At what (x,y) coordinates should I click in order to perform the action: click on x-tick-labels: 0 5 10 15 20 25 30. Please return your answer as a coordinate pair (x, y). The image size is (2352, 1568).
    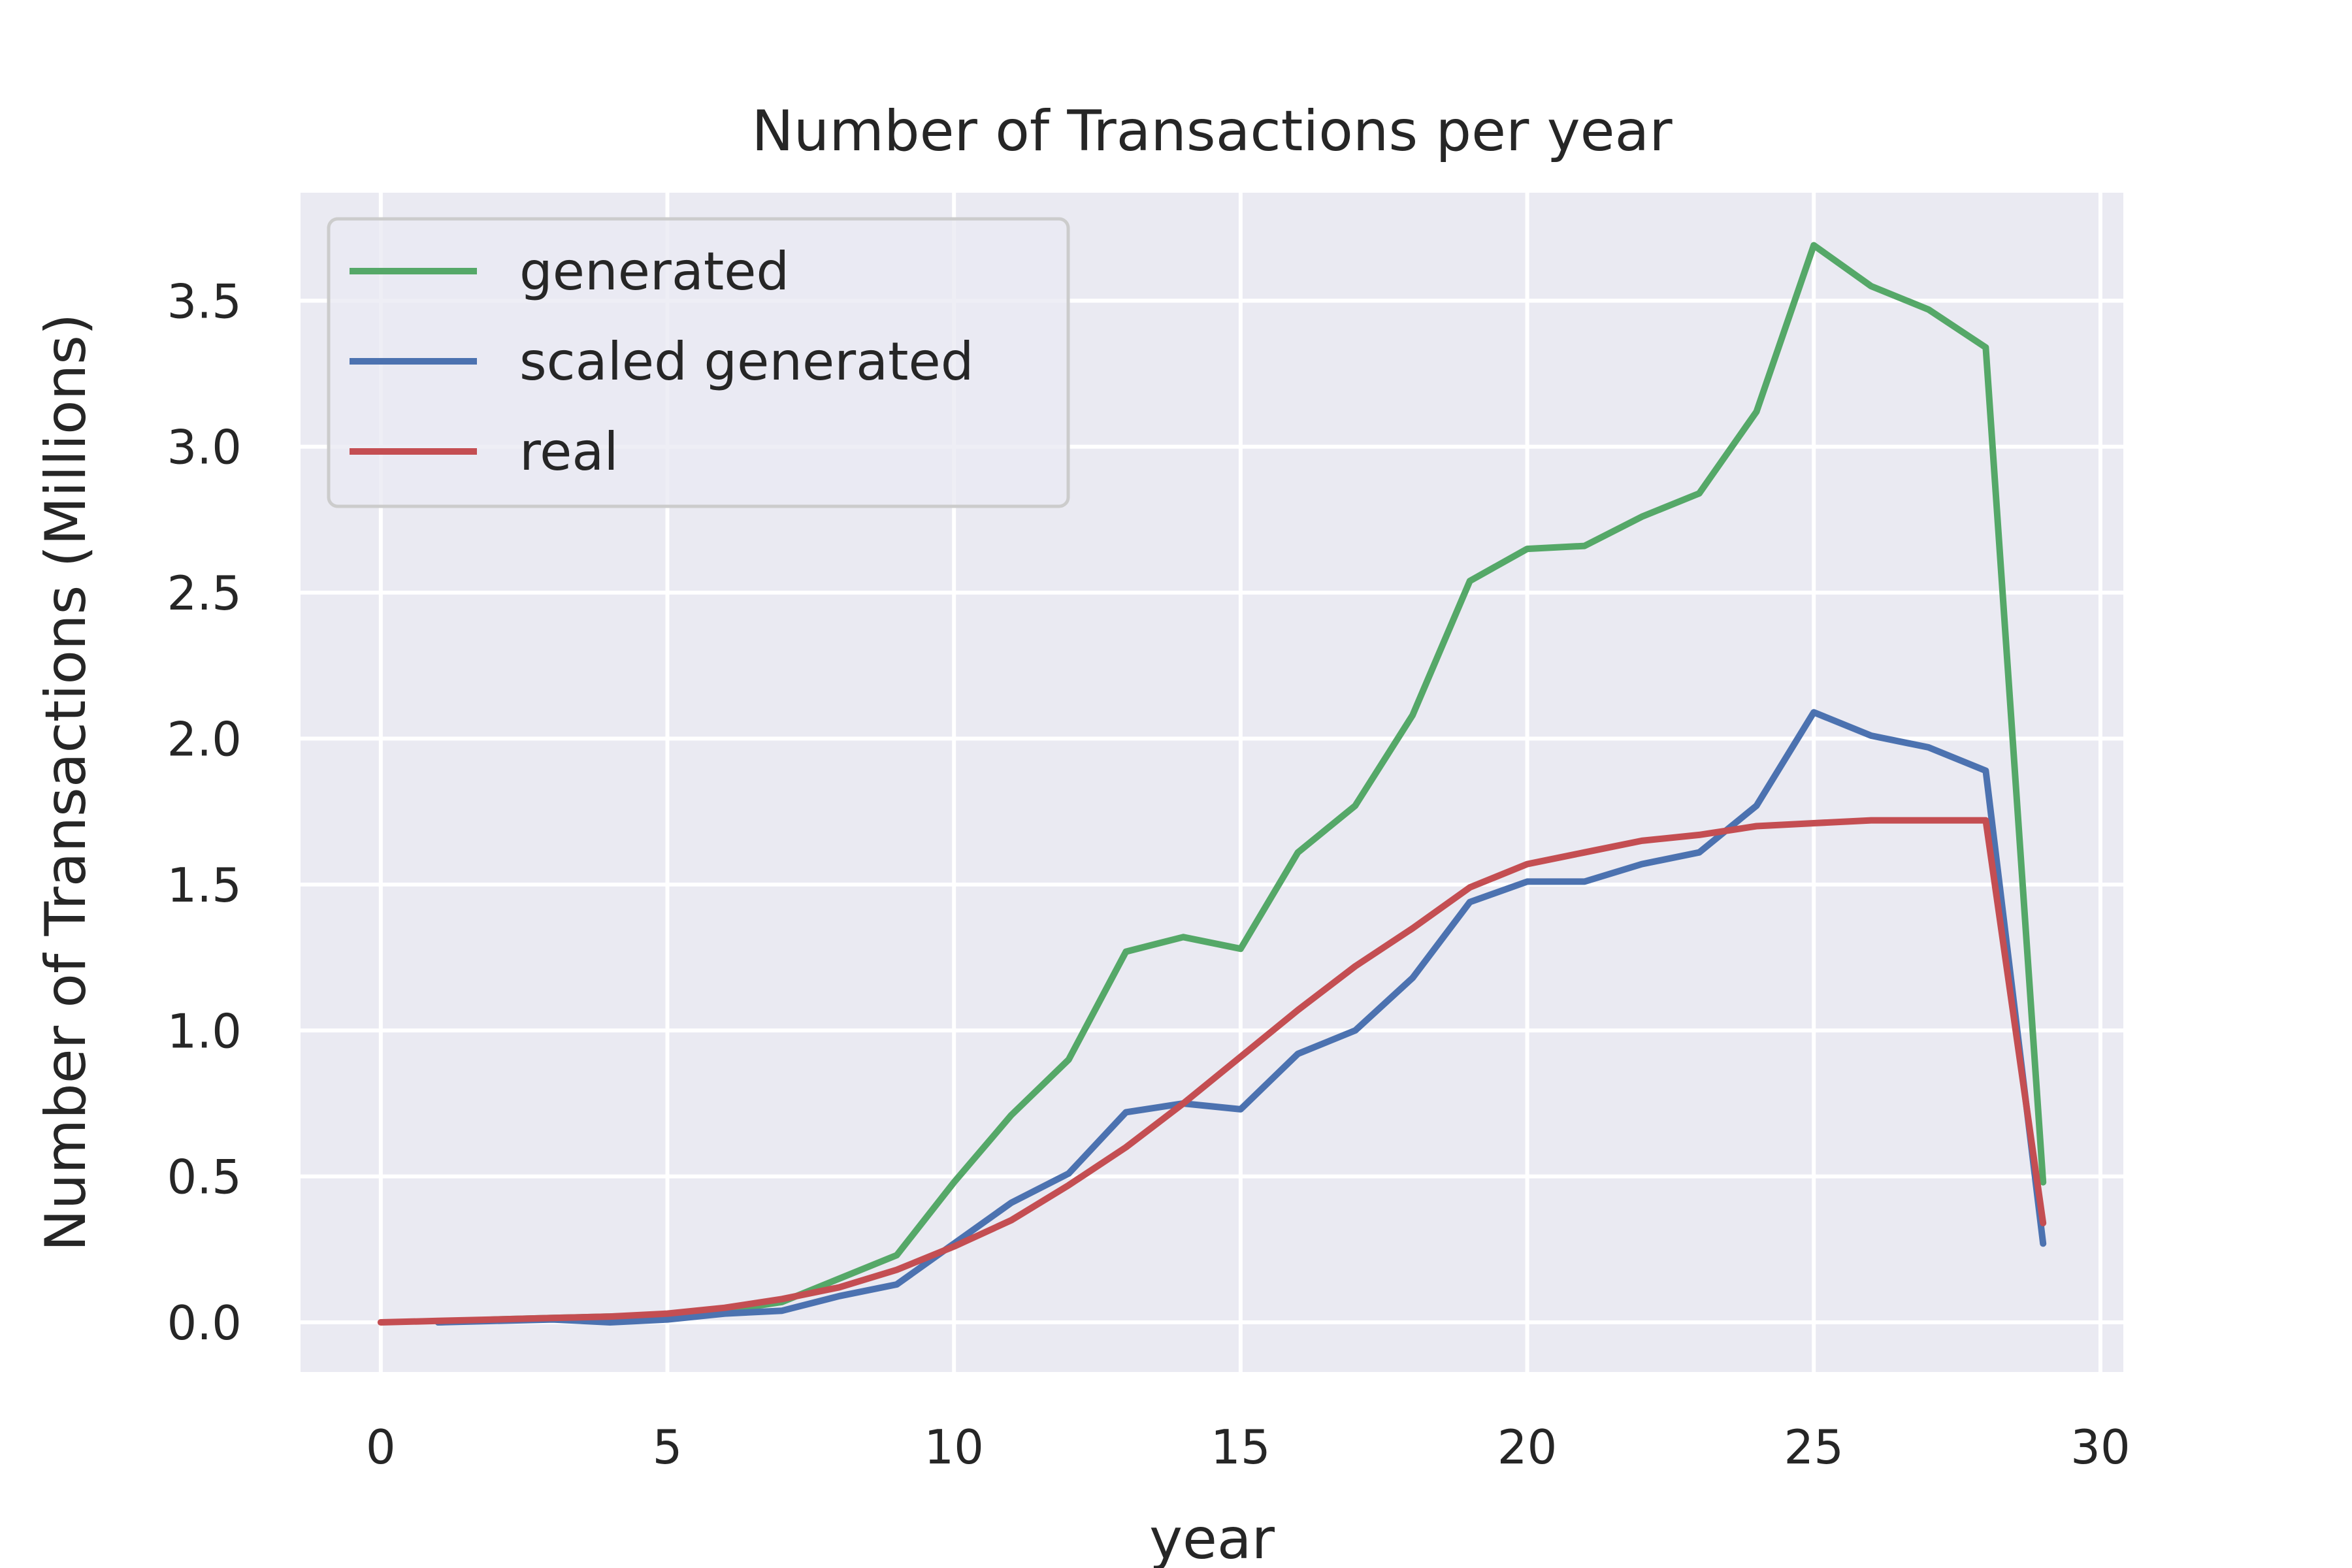
    Looking at the image, I should click on (1248, 1447).